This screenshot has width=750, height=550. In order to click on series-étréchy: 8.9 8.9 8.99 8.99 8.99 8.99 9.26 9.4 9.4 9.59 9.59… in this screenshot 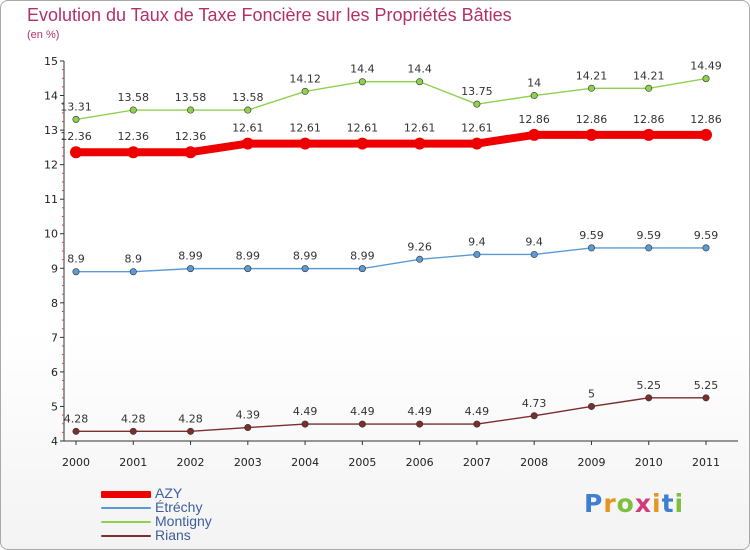, I will do `click(392, 252)`.